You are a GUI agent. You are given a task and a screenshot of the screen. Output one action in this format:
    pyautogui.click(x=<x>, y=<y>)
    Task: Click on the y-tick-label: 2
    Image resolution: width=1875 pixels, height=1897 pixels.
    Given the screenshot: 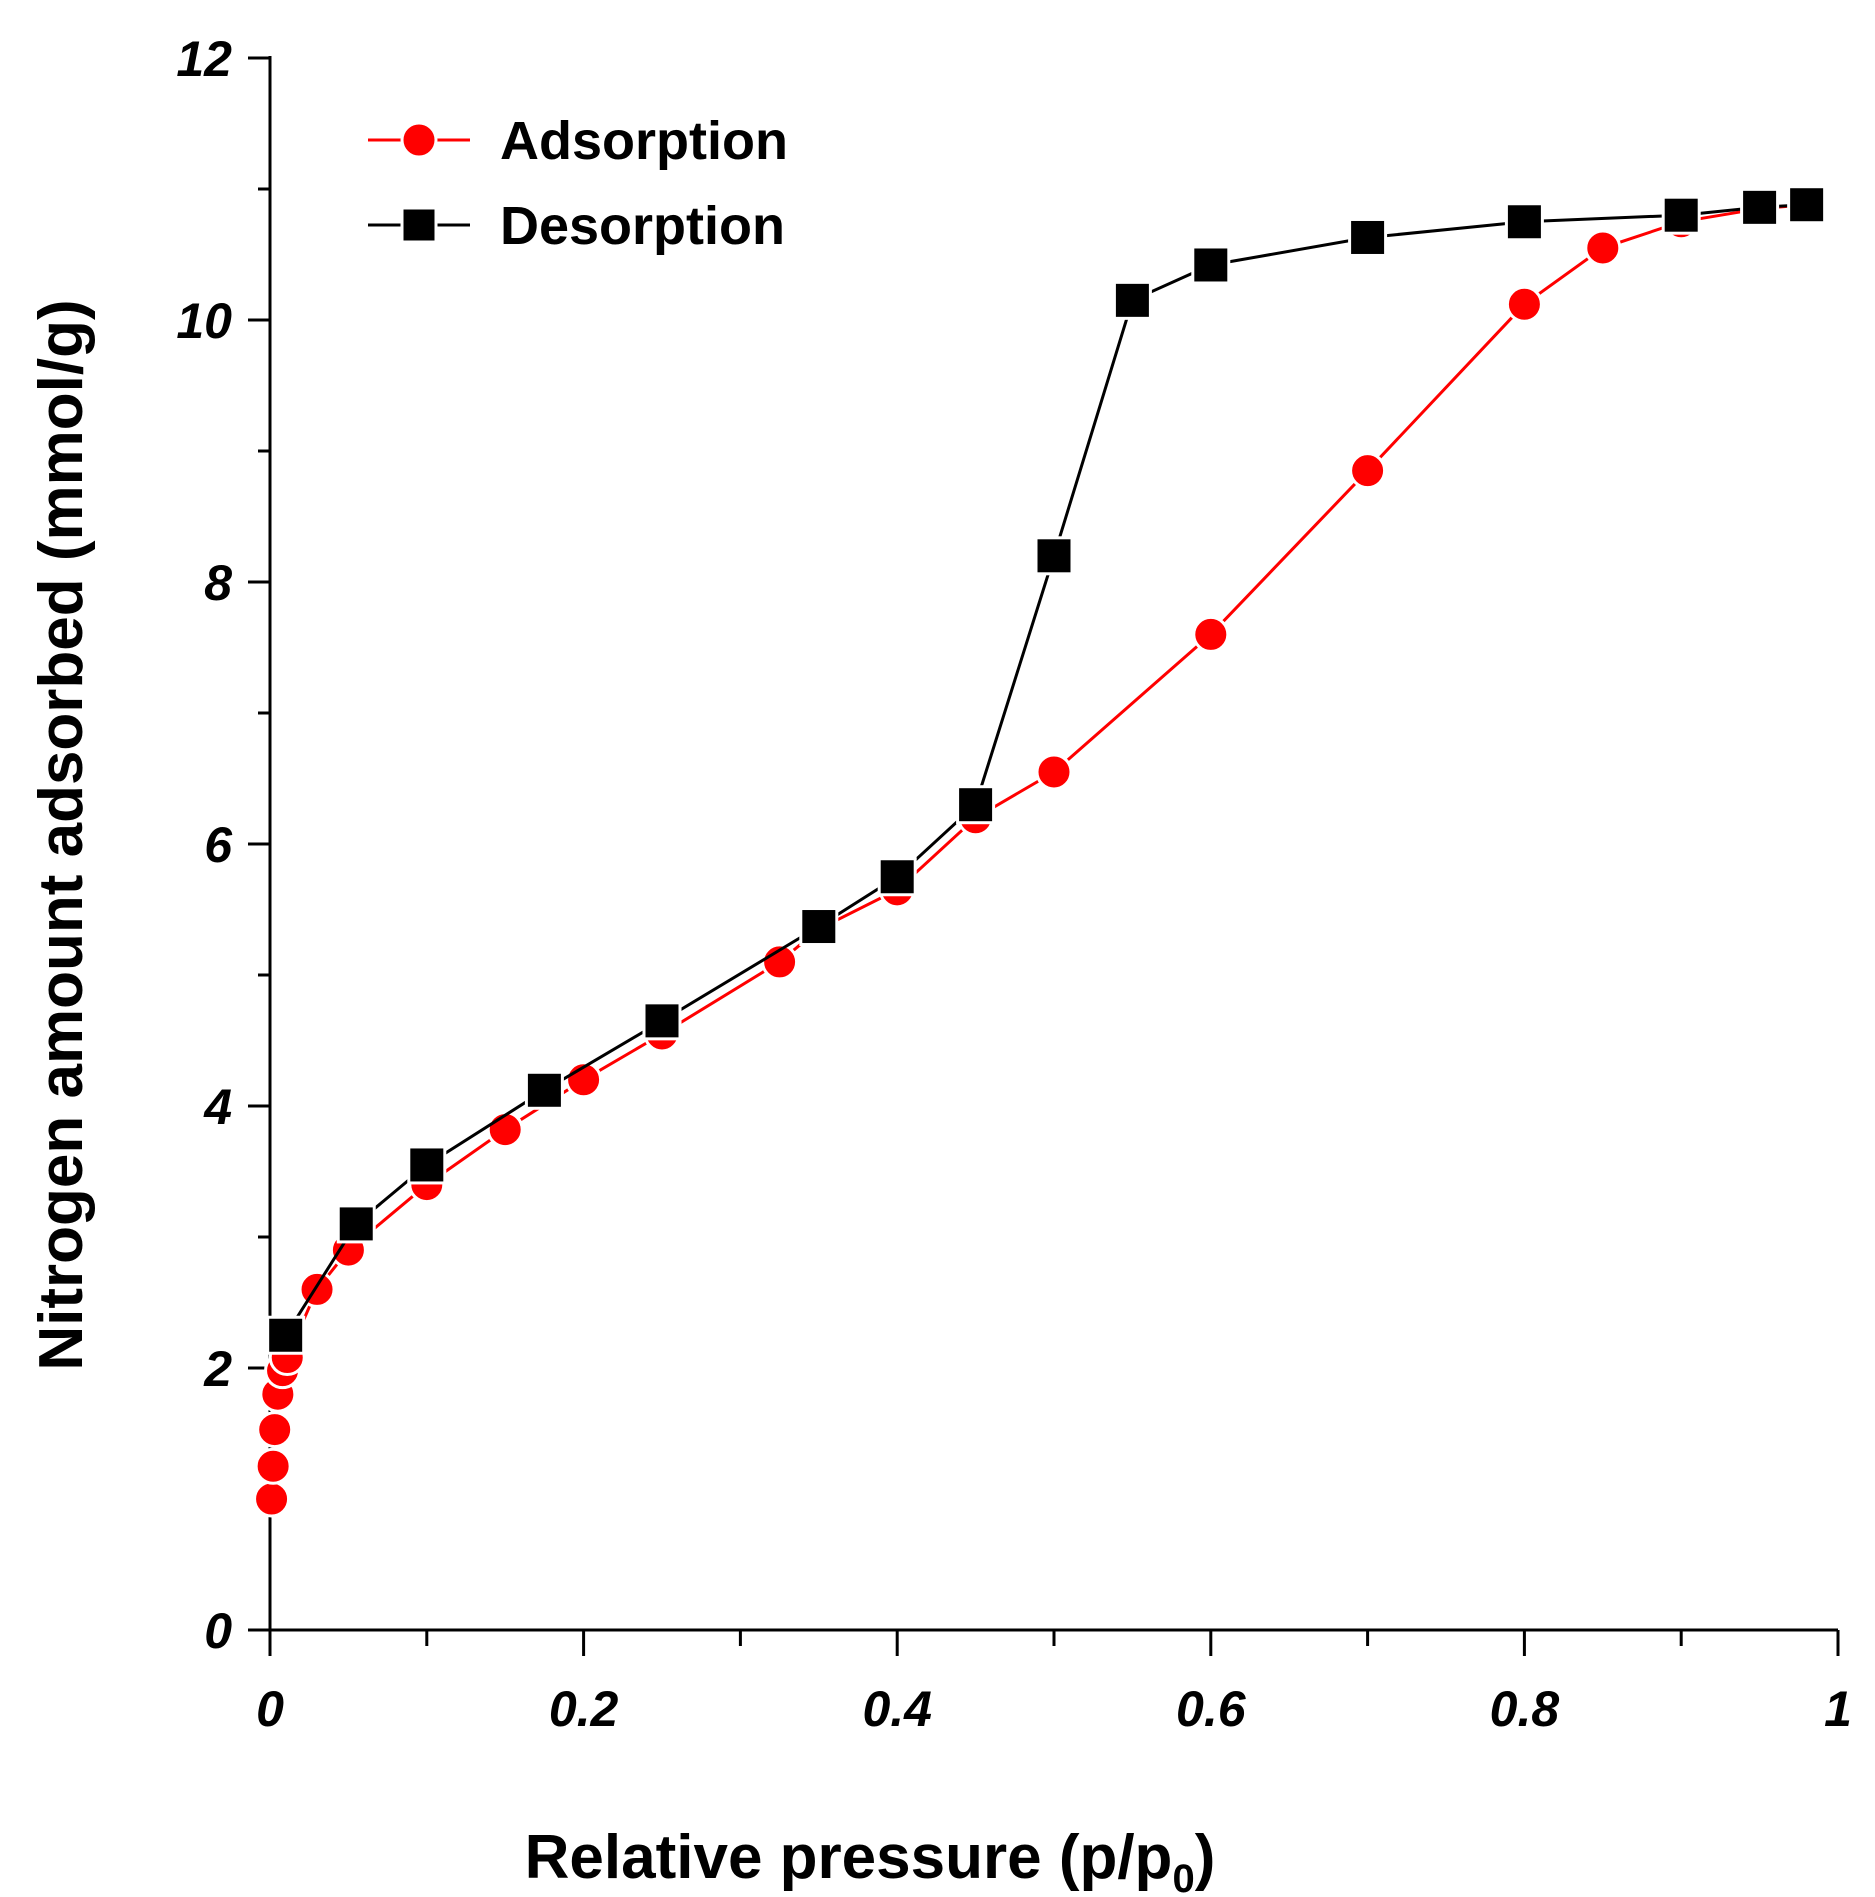 What is the action you would take?
    pyautogui.click(x=217, y=1369)
    